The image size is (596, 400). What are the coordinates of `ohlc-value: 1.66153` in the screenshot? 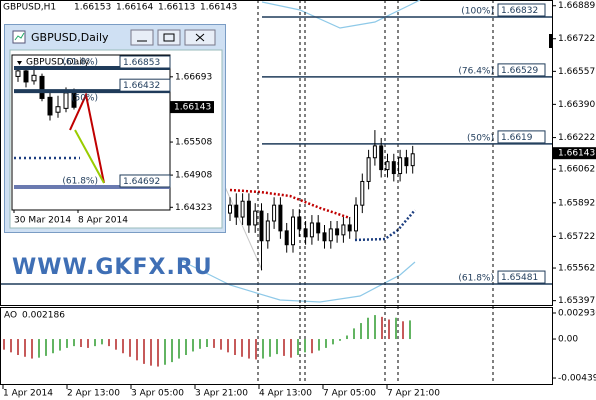 It's located at (92, 8).